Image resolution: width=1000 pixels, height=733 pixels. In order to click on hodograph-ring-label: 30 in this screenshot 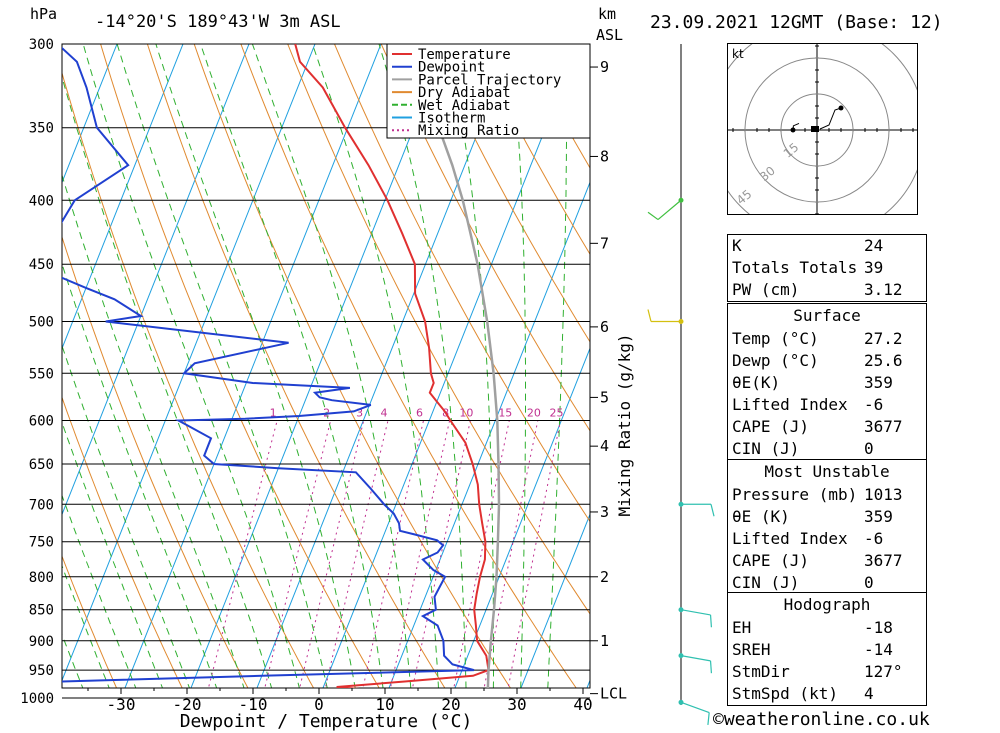, I will do `click(767, 174)`.